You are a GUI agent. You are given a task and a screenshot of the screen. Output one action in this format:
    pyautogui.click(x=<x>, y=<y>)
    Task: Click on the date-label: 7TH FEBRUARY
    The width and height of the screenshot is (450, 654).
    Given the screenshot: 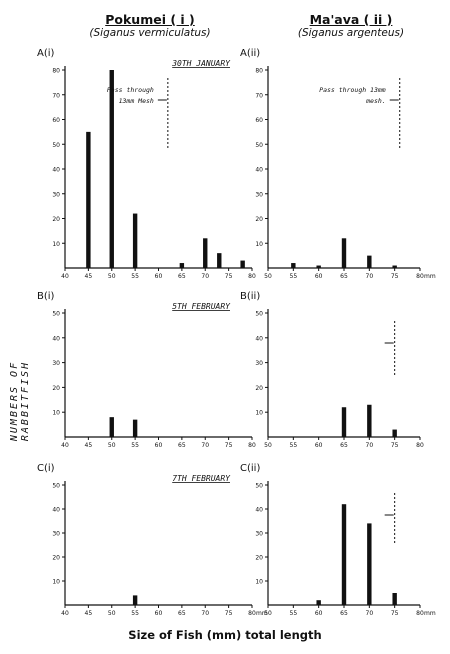 What is the action you would take?
    pyautogui.click(x=201, y=478)
    